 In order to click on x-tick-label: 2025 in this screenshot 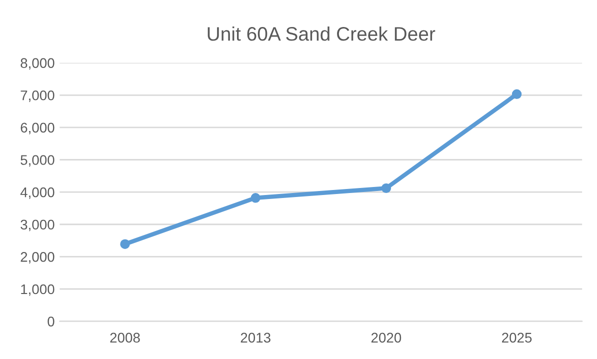, I will do `click(517, 337)`.